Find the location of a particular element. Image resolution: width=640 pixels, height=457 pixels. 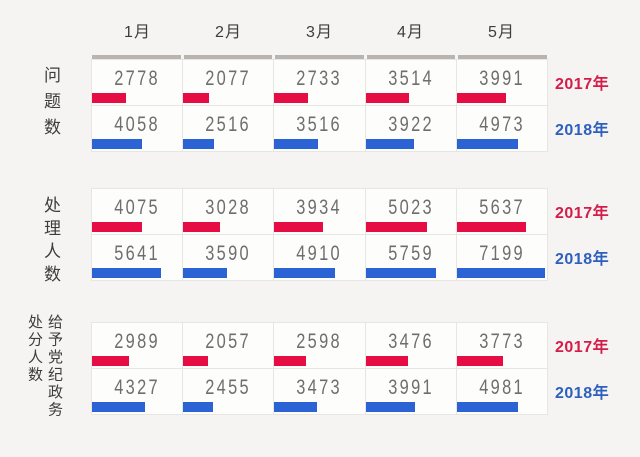

value-label: 4075 is located at coordinates (137, 207).